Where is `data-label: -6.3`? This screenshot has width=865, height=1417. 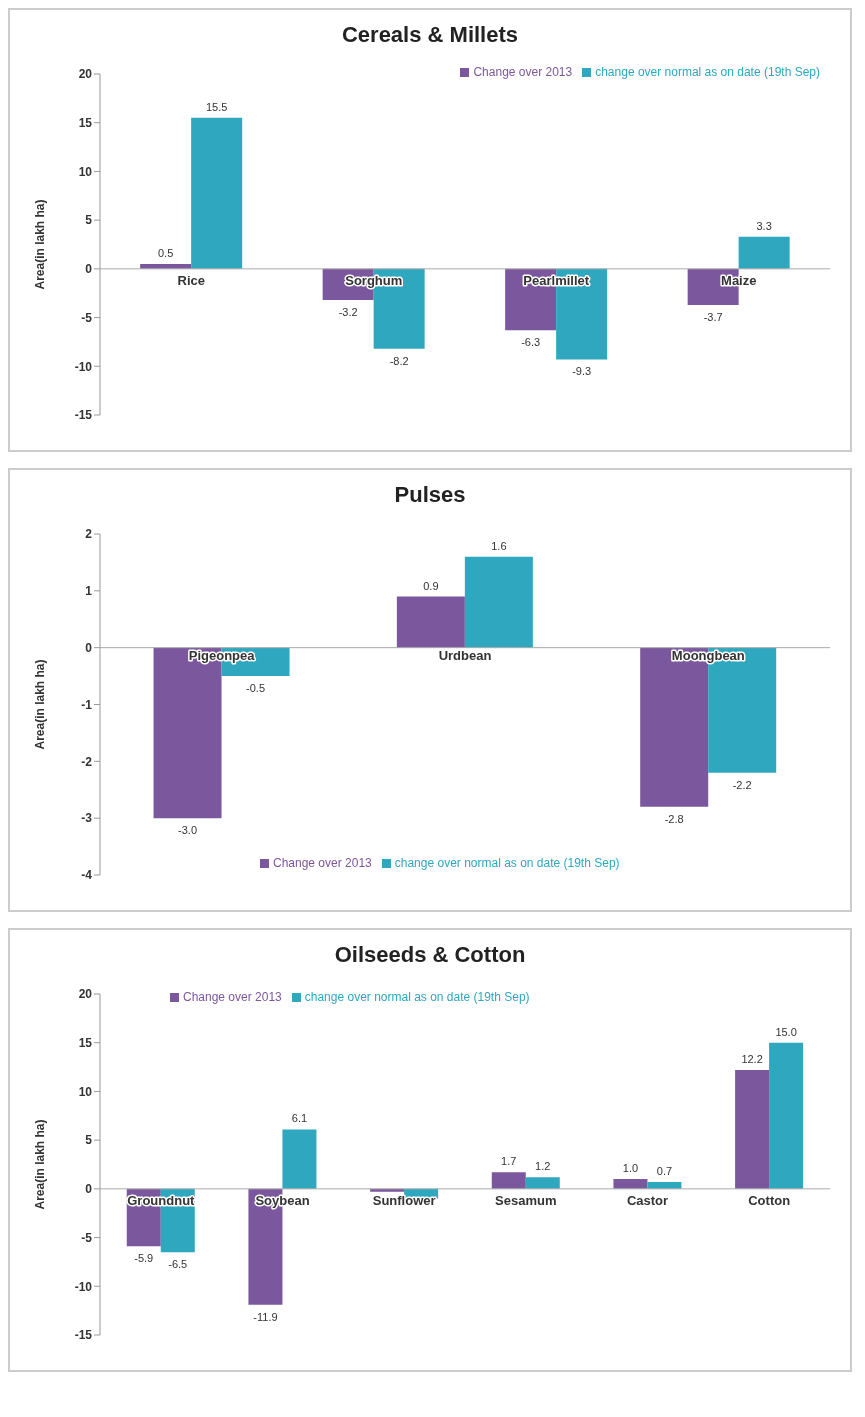 data-label: -6.3 is located at coordinates (531, 342).